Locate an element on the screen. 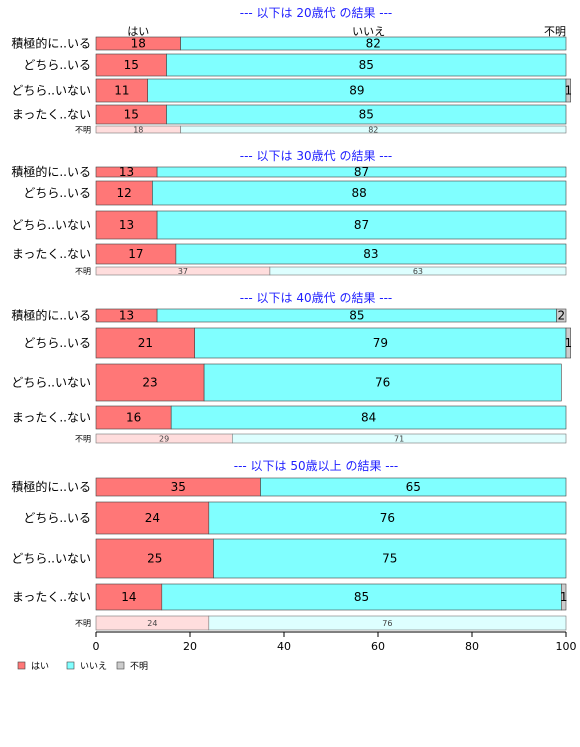 Image resolution: width=580 pixels, height=747 pixels. bar-value-label: 65 is located at coordinates (413, 487).